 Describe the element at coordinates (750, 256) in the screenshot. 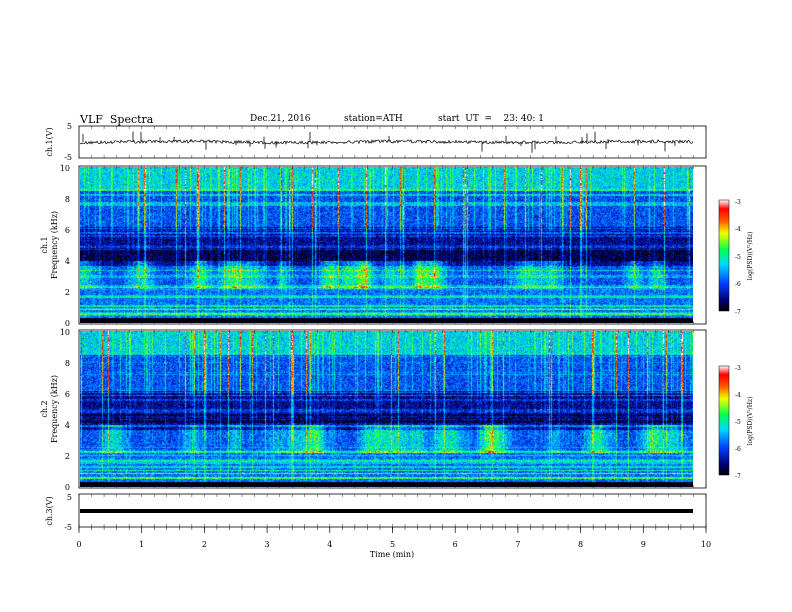

I see `ch1-colorbar-label: log(PSD)(V²/Hz)` at that location.